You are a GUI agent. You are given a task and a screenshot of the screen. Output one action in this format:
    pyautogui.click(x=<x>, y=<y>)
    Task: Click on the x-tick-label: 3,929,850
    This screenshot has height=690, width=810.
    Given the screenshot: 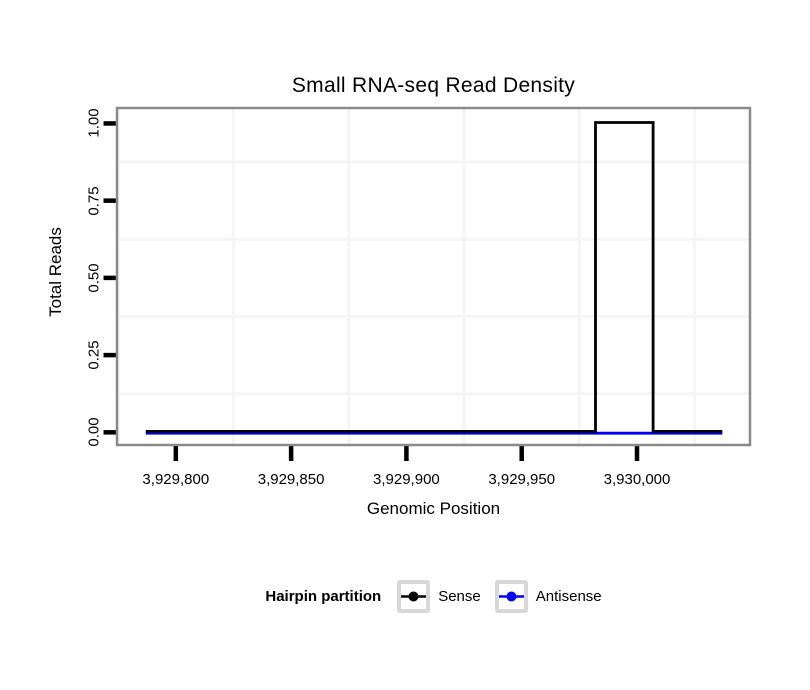 What is the action you would take?
    pyautogui.click(x=291, y=479)
    